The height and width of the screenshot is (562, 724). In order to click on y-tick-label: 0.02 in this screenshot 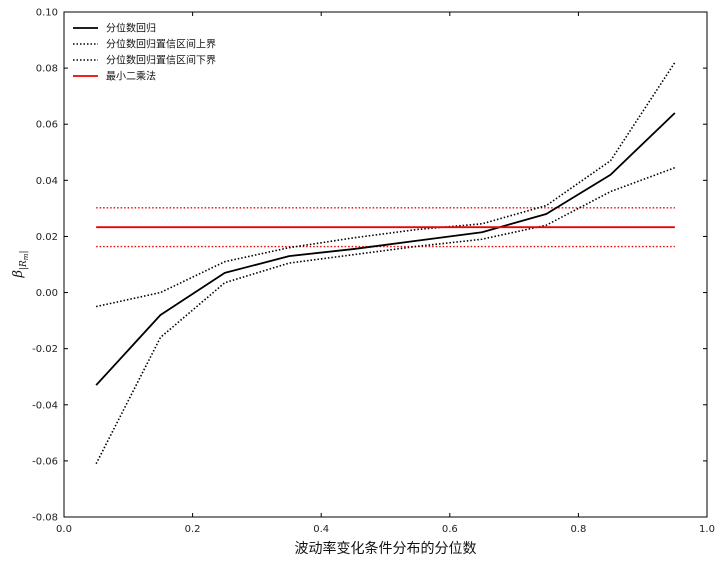, I will do `click(47, 237)`.